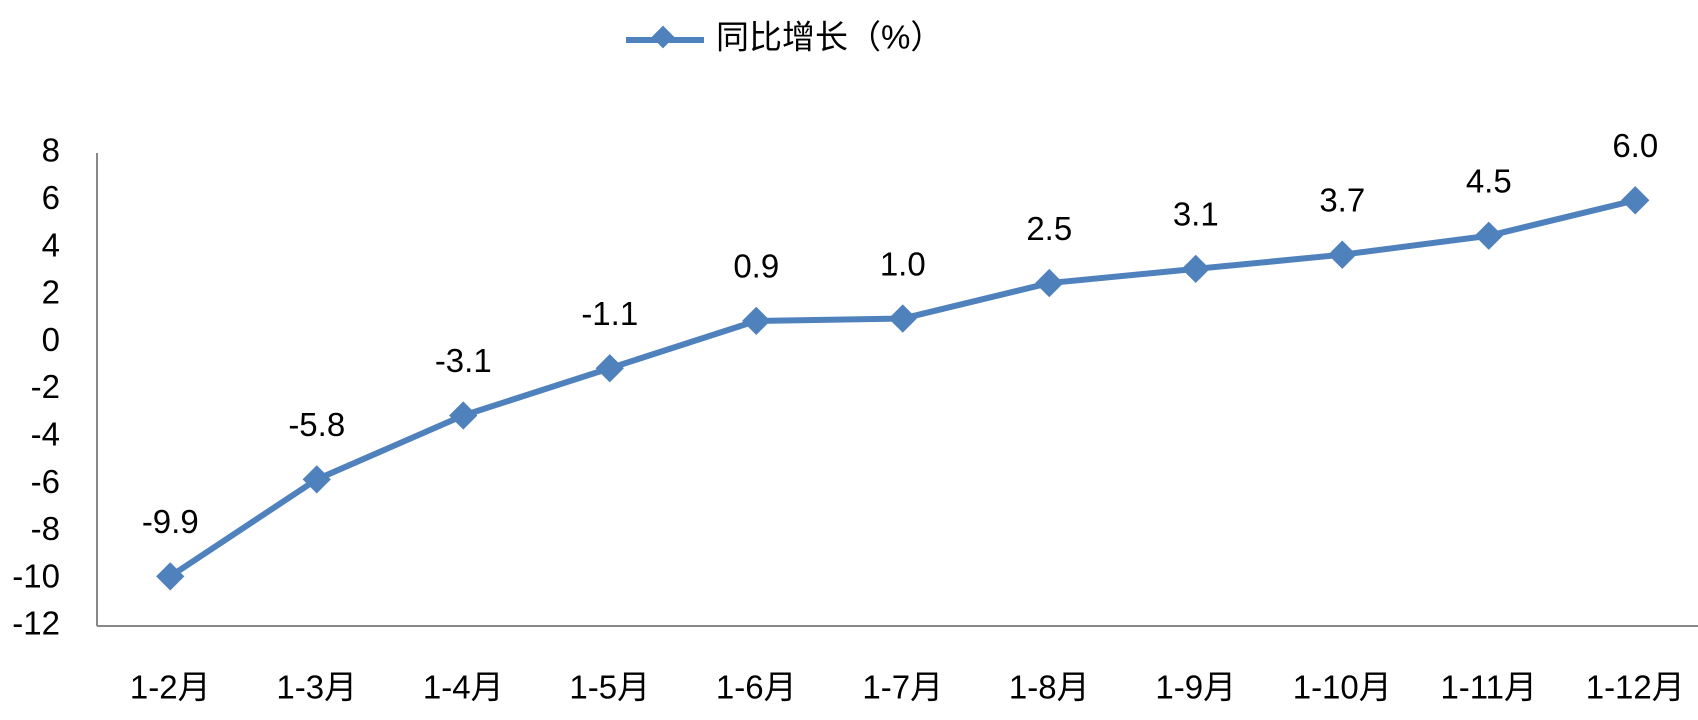 This screenshot has width=1698, height=720. Describe the element at coordinates (45, 434) in the screenshot. I see `y-tick-label: -4` at that location.